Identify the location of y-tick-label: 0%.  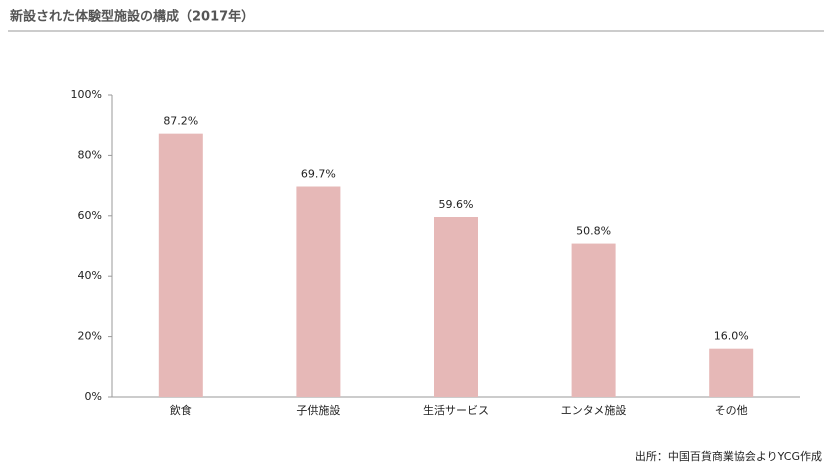
(93, 396).